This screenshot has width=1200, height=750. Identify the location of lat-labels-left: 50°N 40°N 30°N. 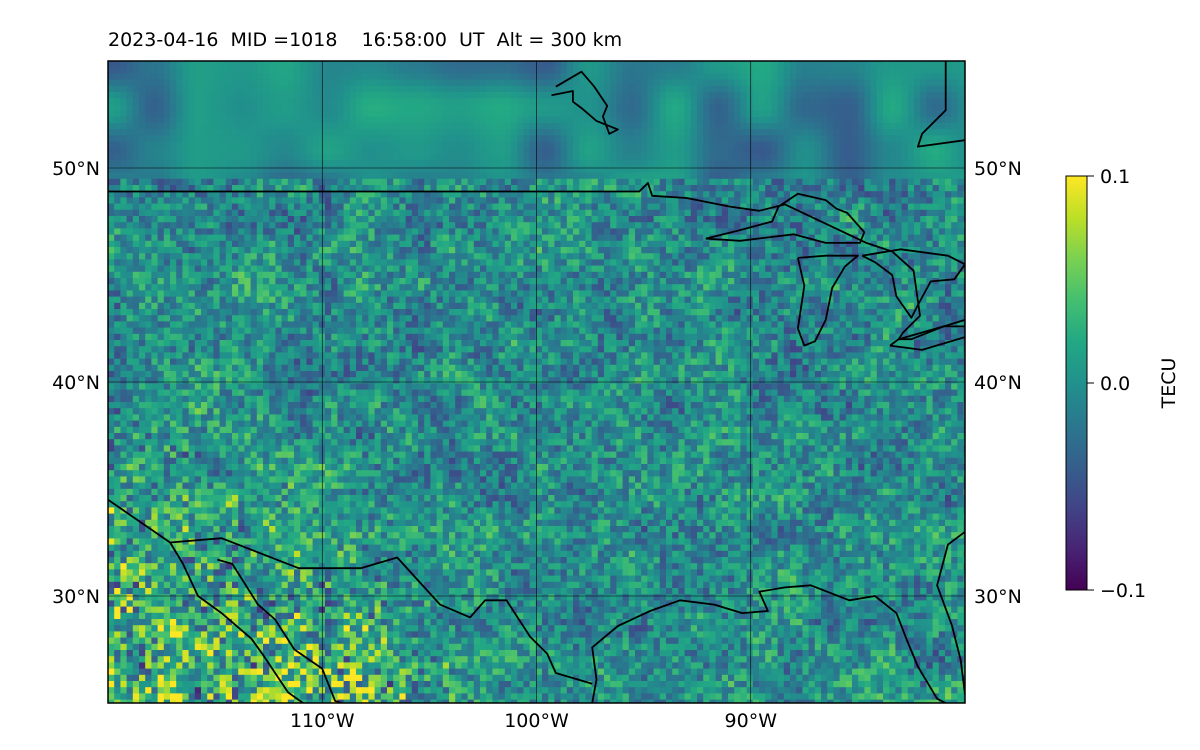
(76, 383).